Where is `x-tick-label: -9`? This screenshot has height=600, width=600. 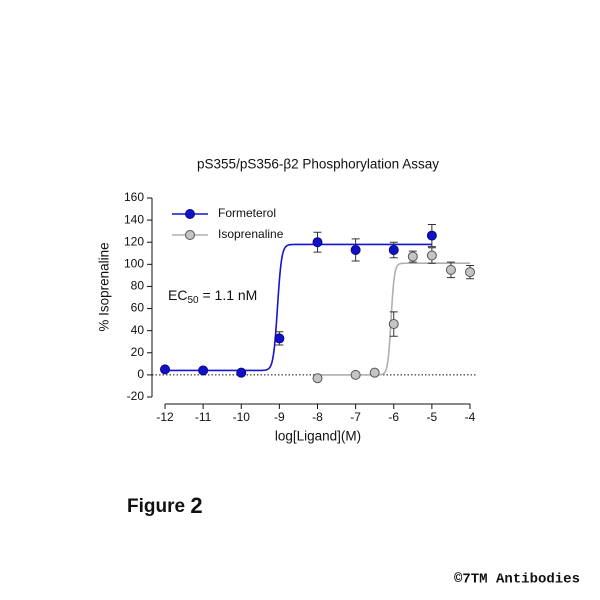 x-tick-label: -9 is located at coordinates (279, 417).